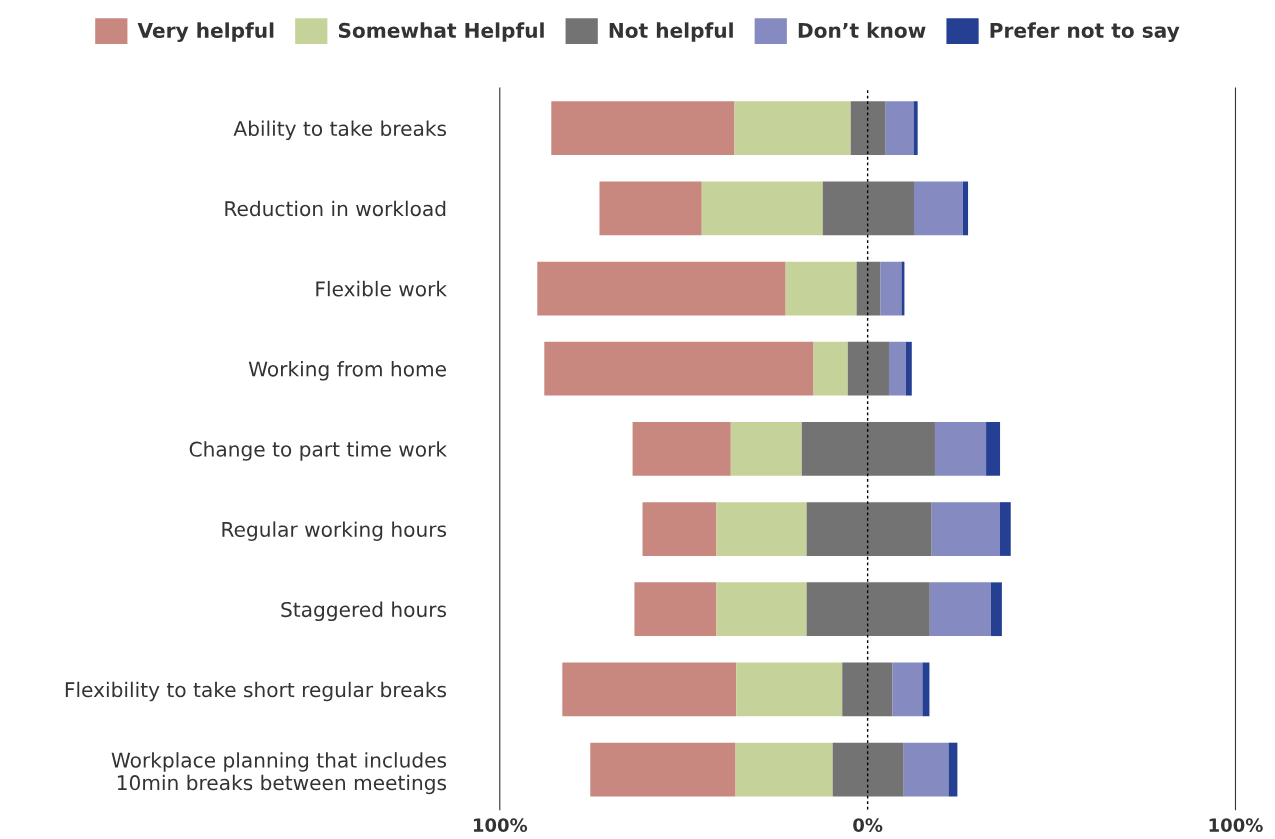  What do you see at coordinates (318, 451) in the screenshot?
I see `y-tick-label: Change to part time work` at bounding box center [318, 451].